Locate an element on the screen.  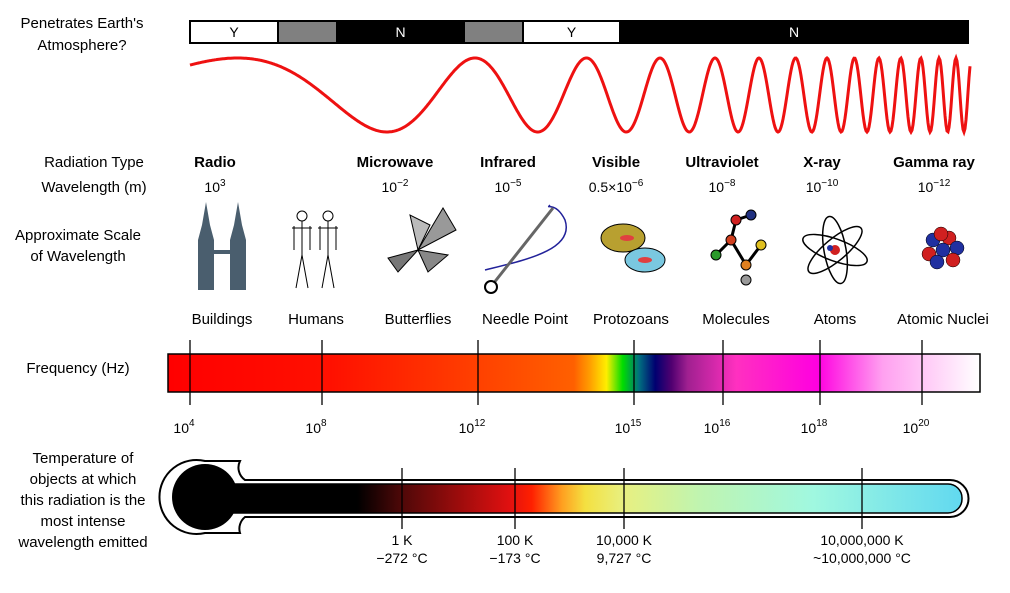
type-name: Microwave is located at coordinates (395, 162).